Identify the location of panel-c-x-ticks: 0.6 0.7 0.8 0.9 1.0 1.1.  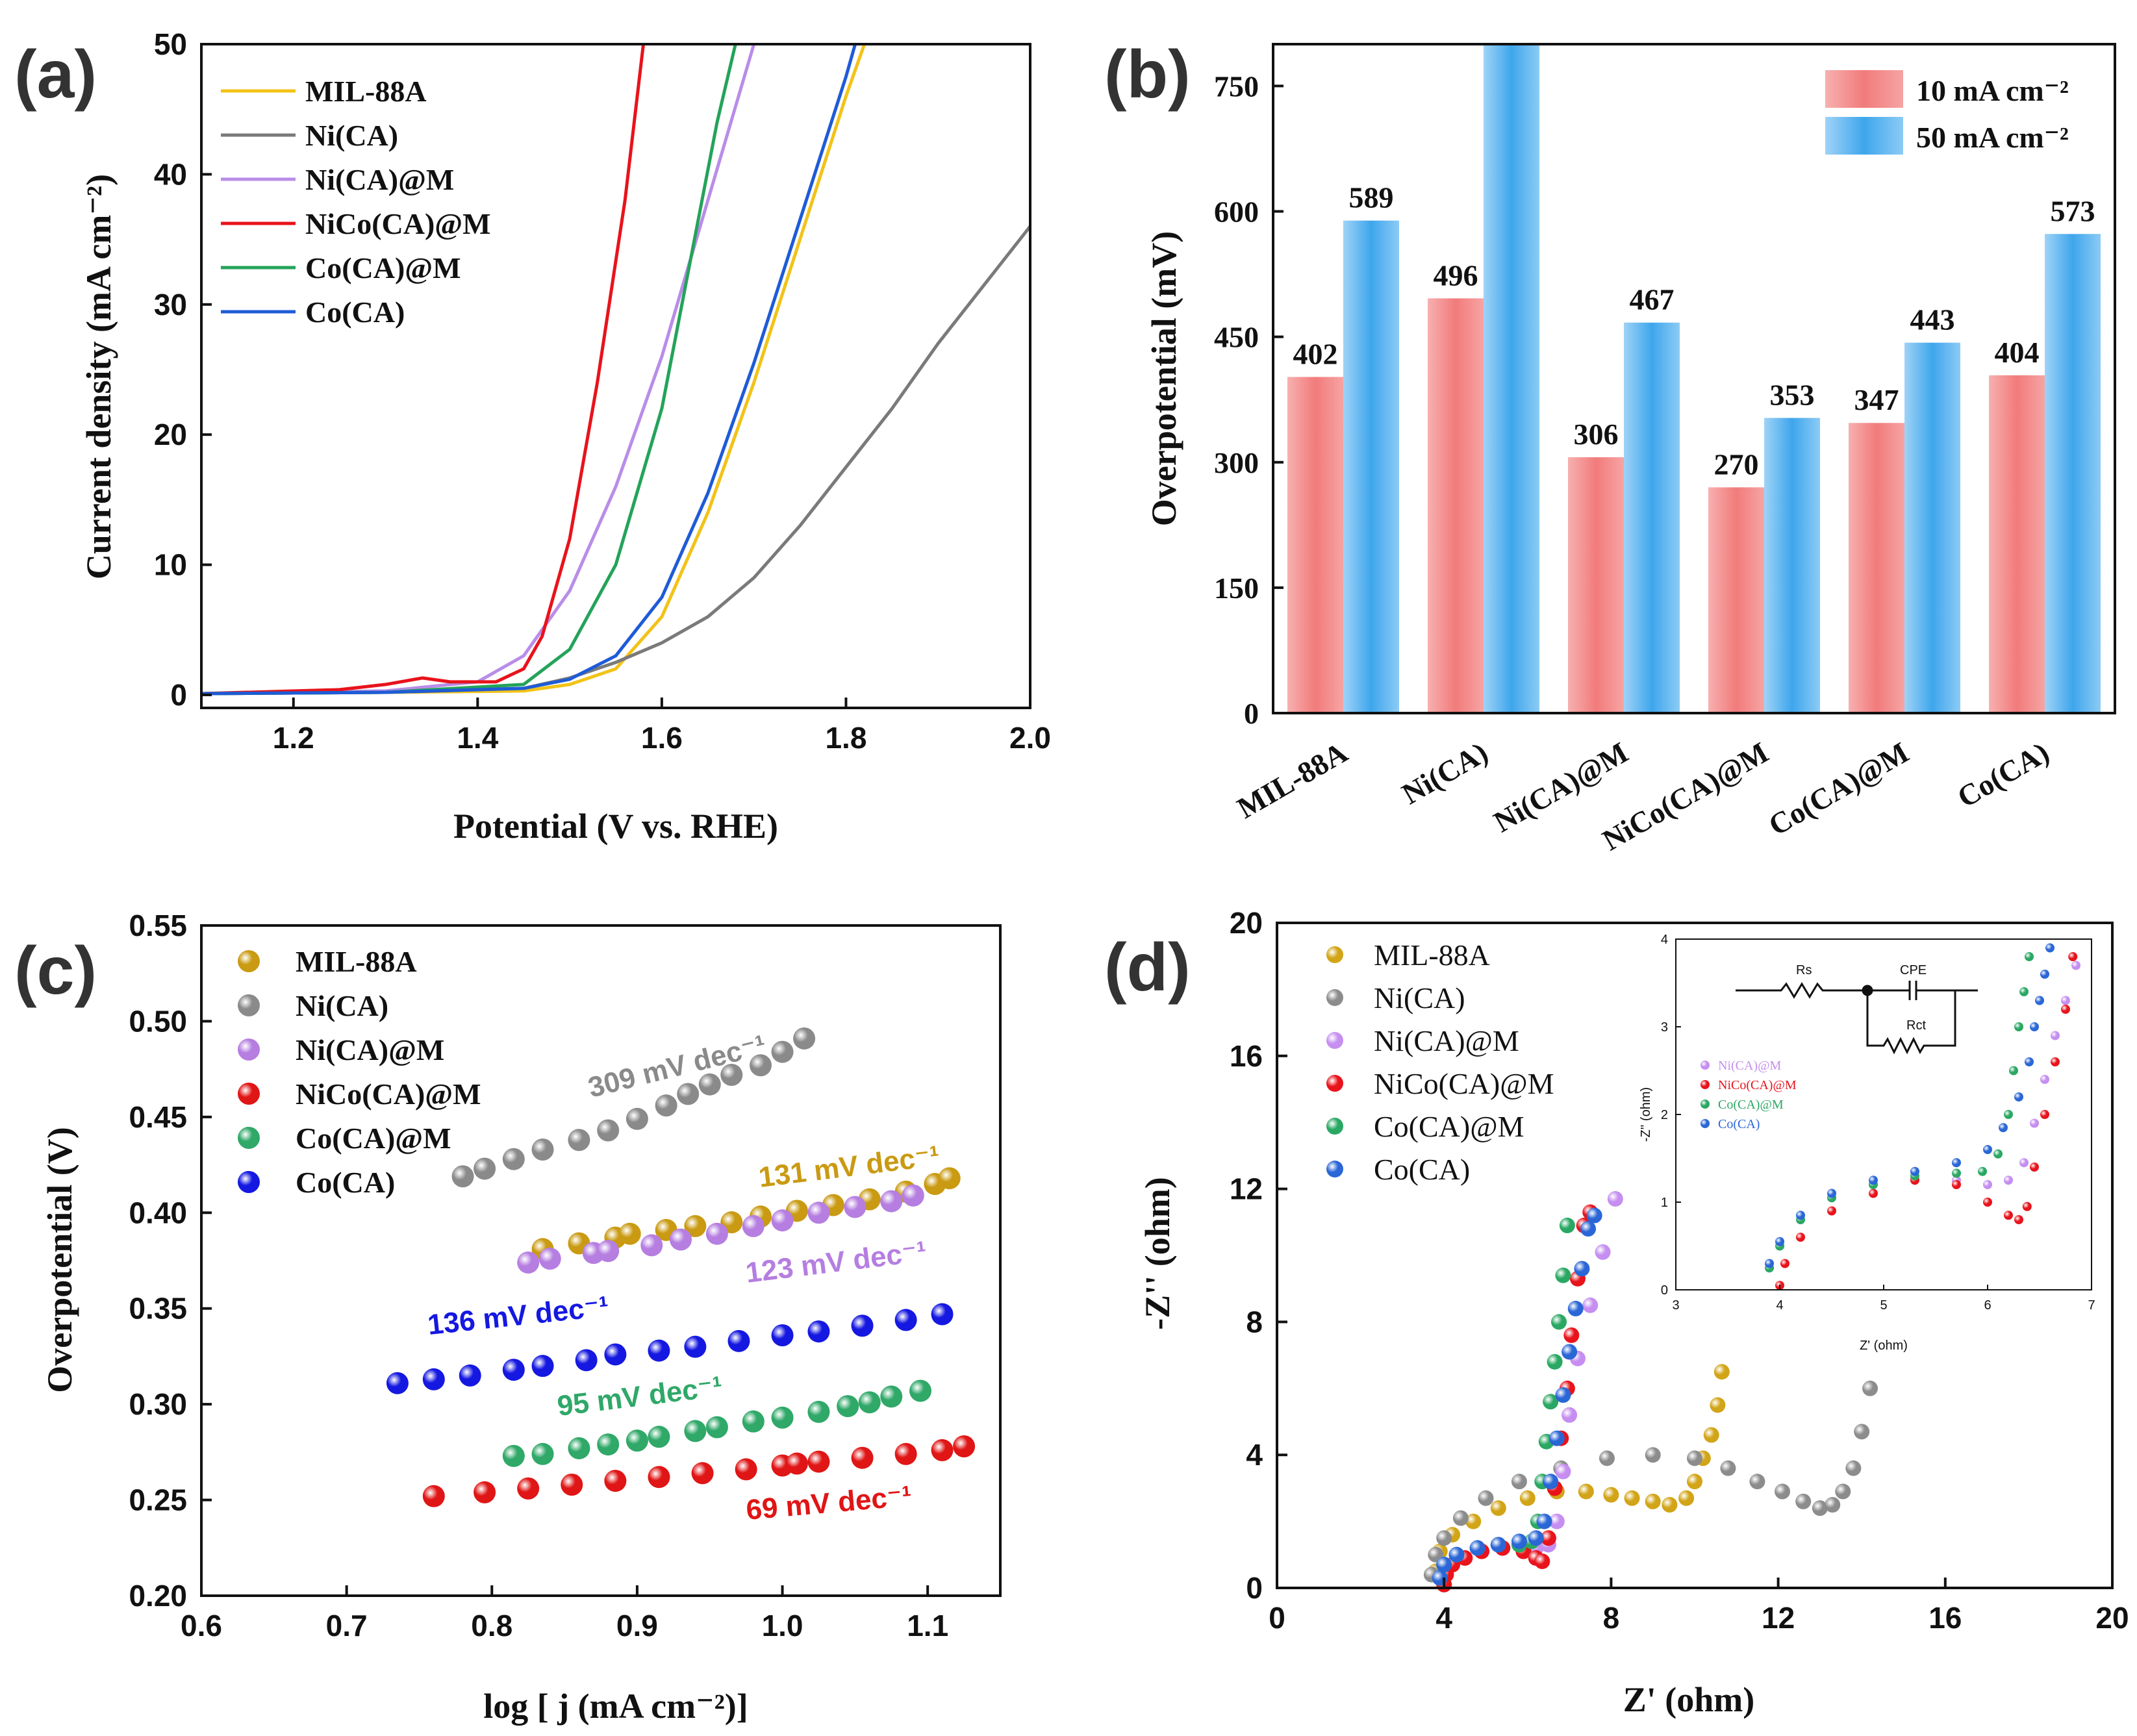
(564, 1613).